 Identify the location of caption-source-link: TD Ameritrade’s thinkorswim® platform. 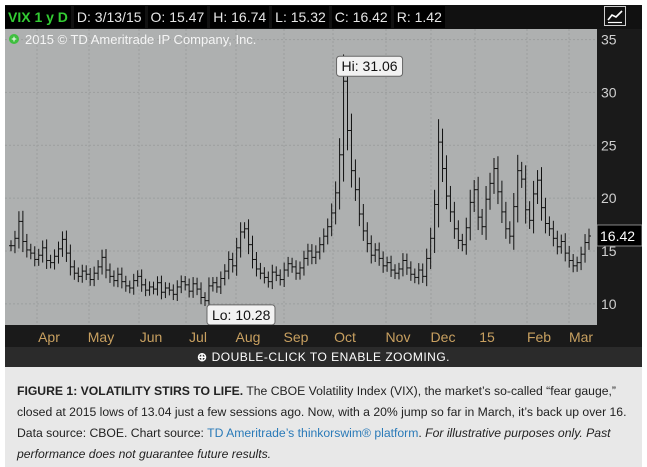
(313, 433).